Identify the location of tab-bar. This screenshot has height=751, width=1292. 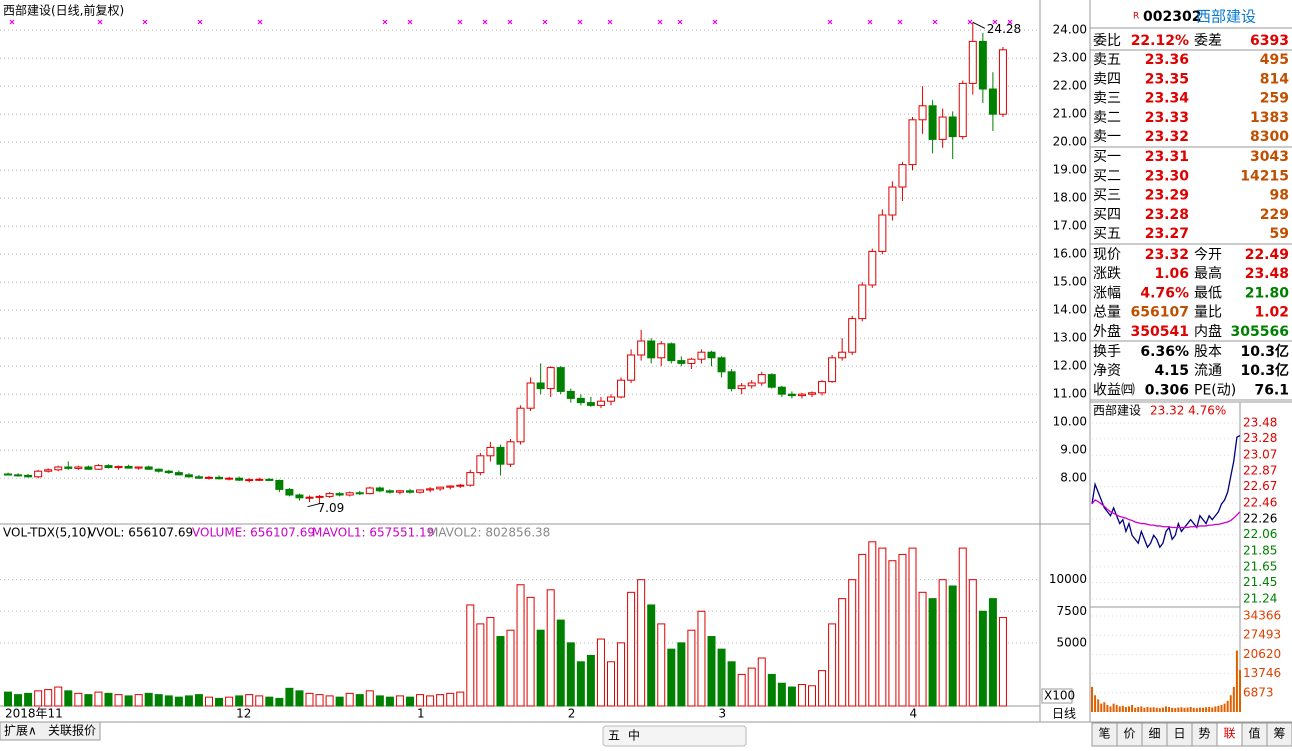
(50, 731).